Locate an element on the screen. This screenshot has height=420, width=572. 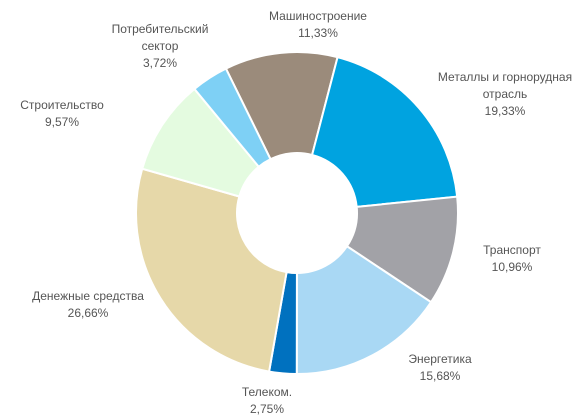
slice-label: Транспорт 10,96% is located at coordinates (512, 259).